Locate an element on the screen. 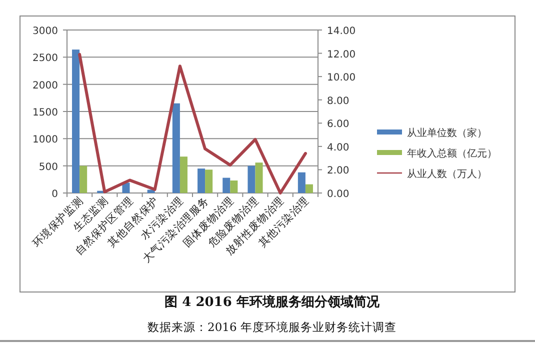 Image resolution: width=535 pixels, height=345 pixels. source-note: 数据来源：2016 年度环境服务业财务统计调查 is located at coordinates (272, 327).